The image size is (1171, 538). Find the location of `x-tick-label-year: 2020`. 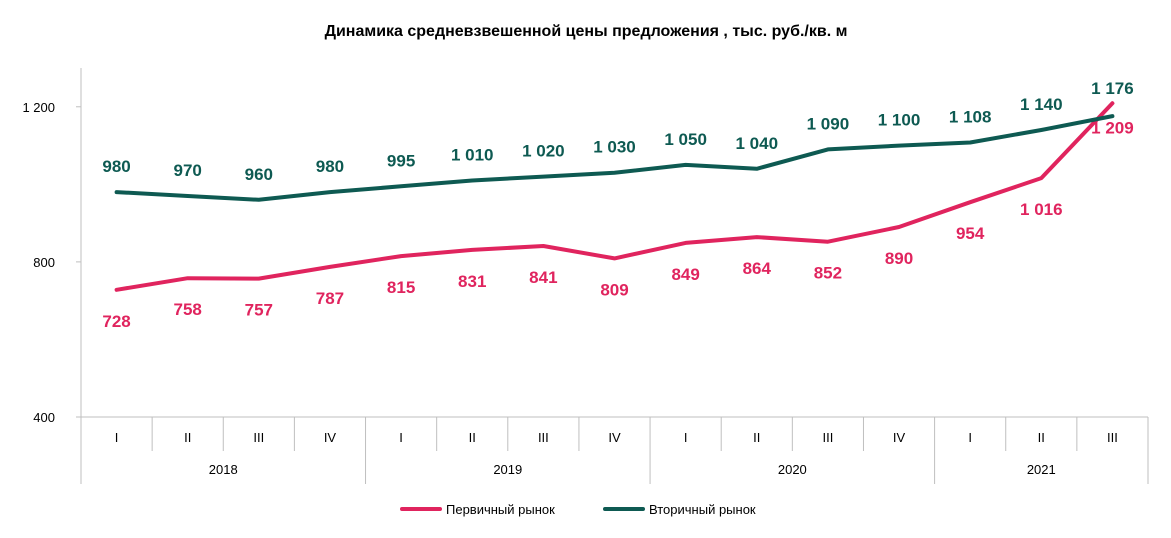

x-tick-label-year: 2020 is located at coordinates (792, 469).